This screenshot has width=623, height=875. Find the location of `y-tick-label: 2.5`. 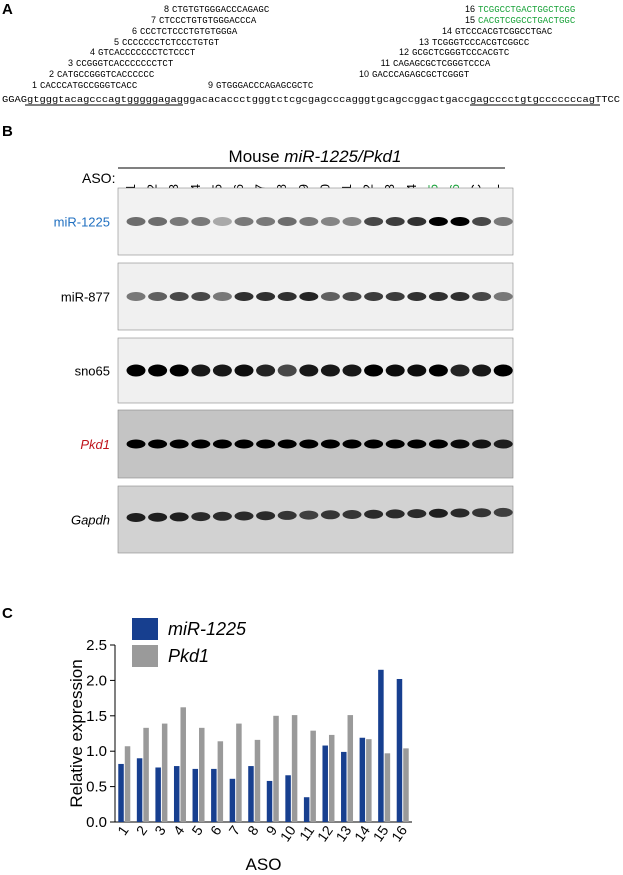

y-tick-label: 2.5 is located at coordinates (96, 645).